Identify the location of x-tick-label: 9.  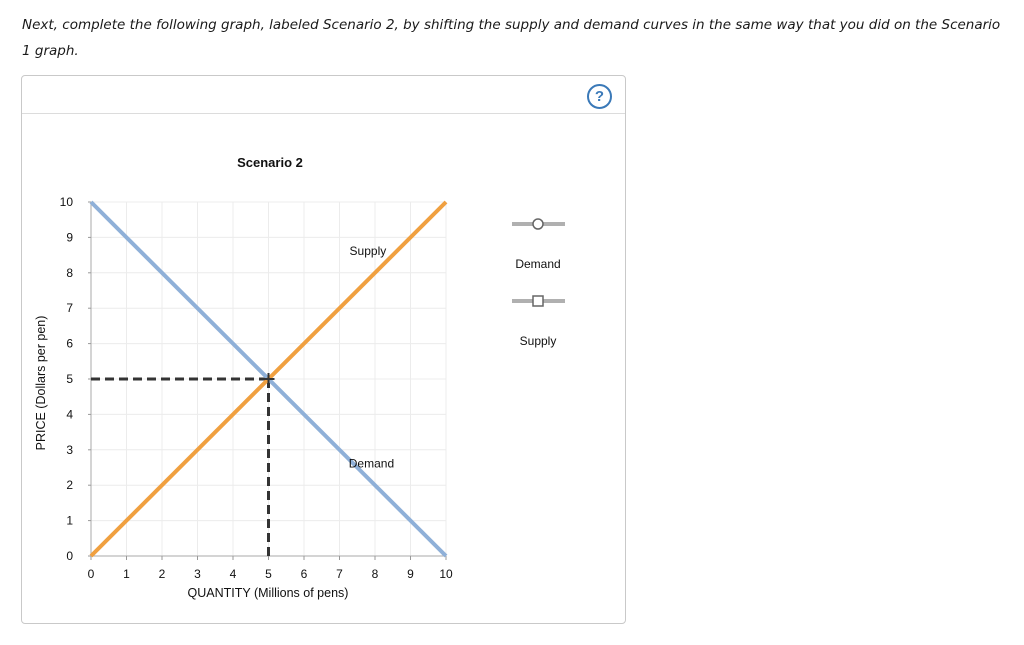
(410, 574).